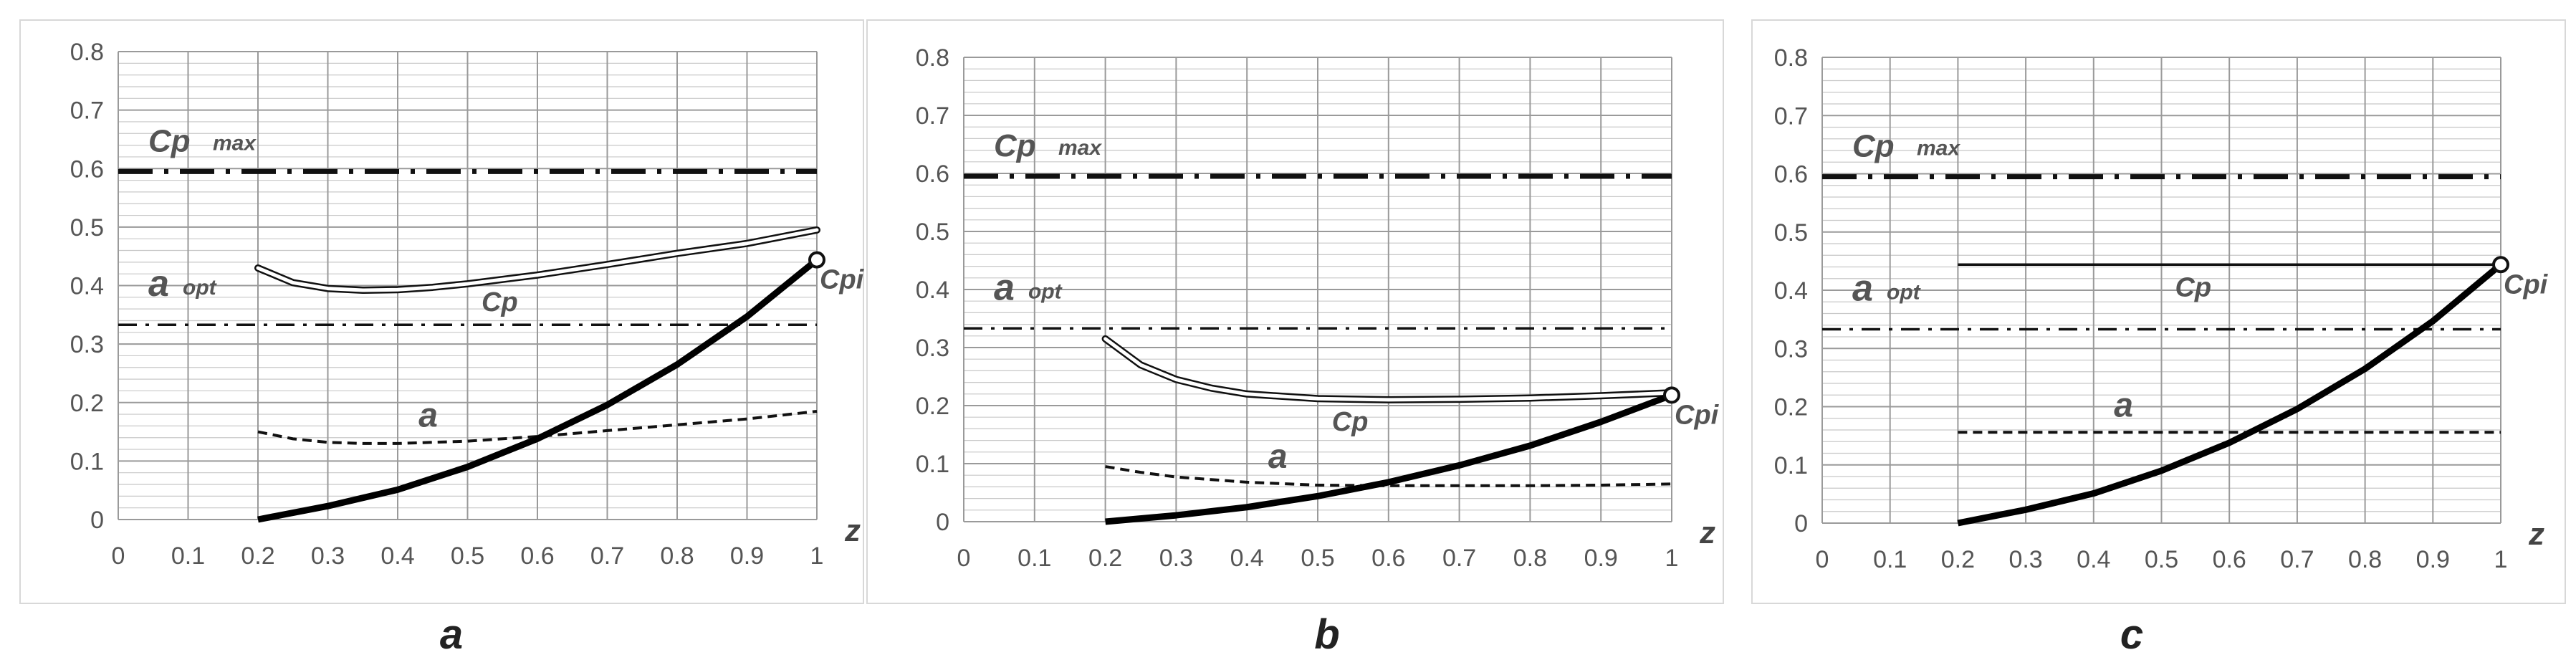 This screenshot has height=665, width=2576. What do you see at coordinates (257, 556) in the screenshot?
I see `x-tick-label: 0.2` at bounding box center [257, 556].